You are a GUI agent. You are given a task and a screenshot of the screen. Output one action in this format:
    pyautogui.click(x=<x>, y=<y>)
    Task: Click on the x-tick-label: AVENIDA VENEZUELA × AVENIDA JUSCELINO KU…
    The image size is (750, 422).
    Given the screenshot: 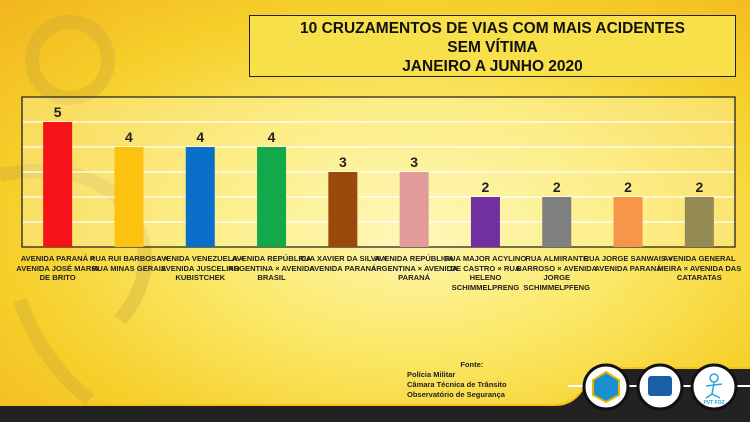 What is the action you would take?
    pyautogui.click(x=200, y=268)
    